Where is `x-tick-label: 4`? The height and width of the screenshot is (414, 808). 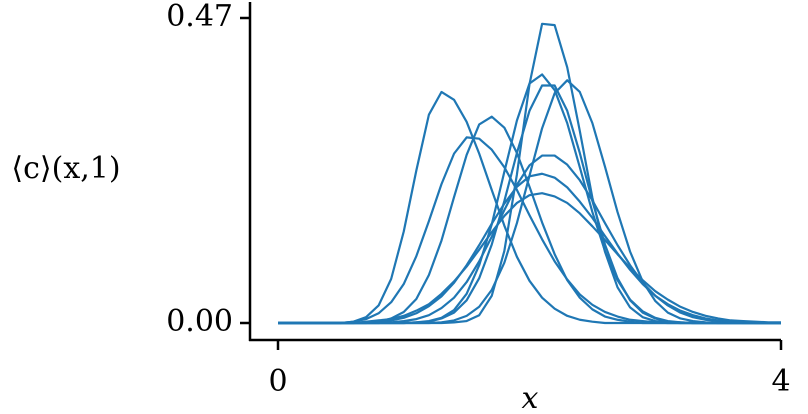
x-tick-label: 4 is located at coordinates (780, 381).